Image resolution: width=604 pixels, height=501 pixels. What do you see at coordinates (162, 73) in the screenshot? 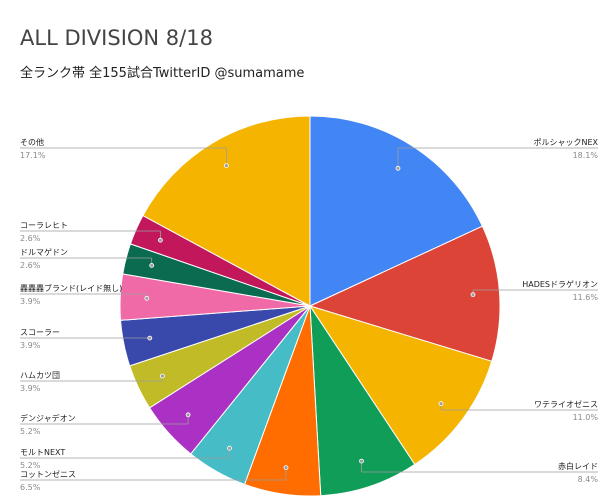
I see `chart-subtitle: 全ランク帯 全155試合TwitterID @sumamame` at bounding box center [162, 73].